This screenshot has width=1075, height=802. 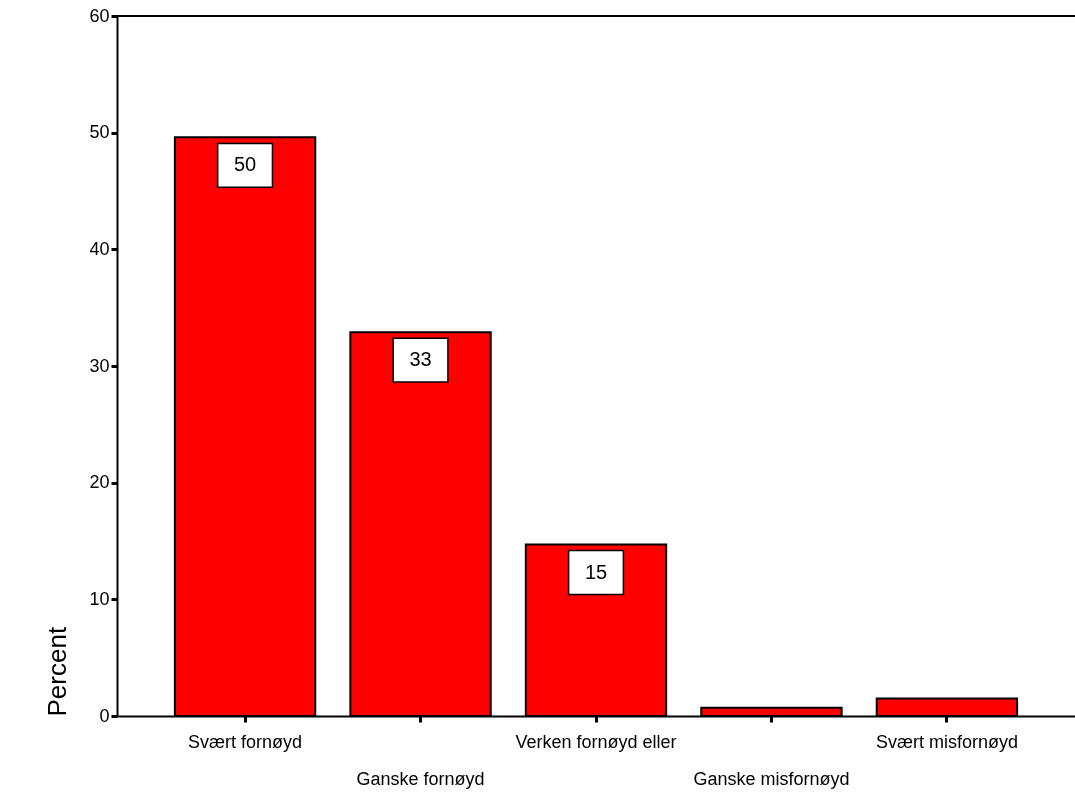 What do you see at coordinates (420, 779) in the screenshot?
I see `x-tick-label: Ganske fornøyd` at bounding box center [420, 779].